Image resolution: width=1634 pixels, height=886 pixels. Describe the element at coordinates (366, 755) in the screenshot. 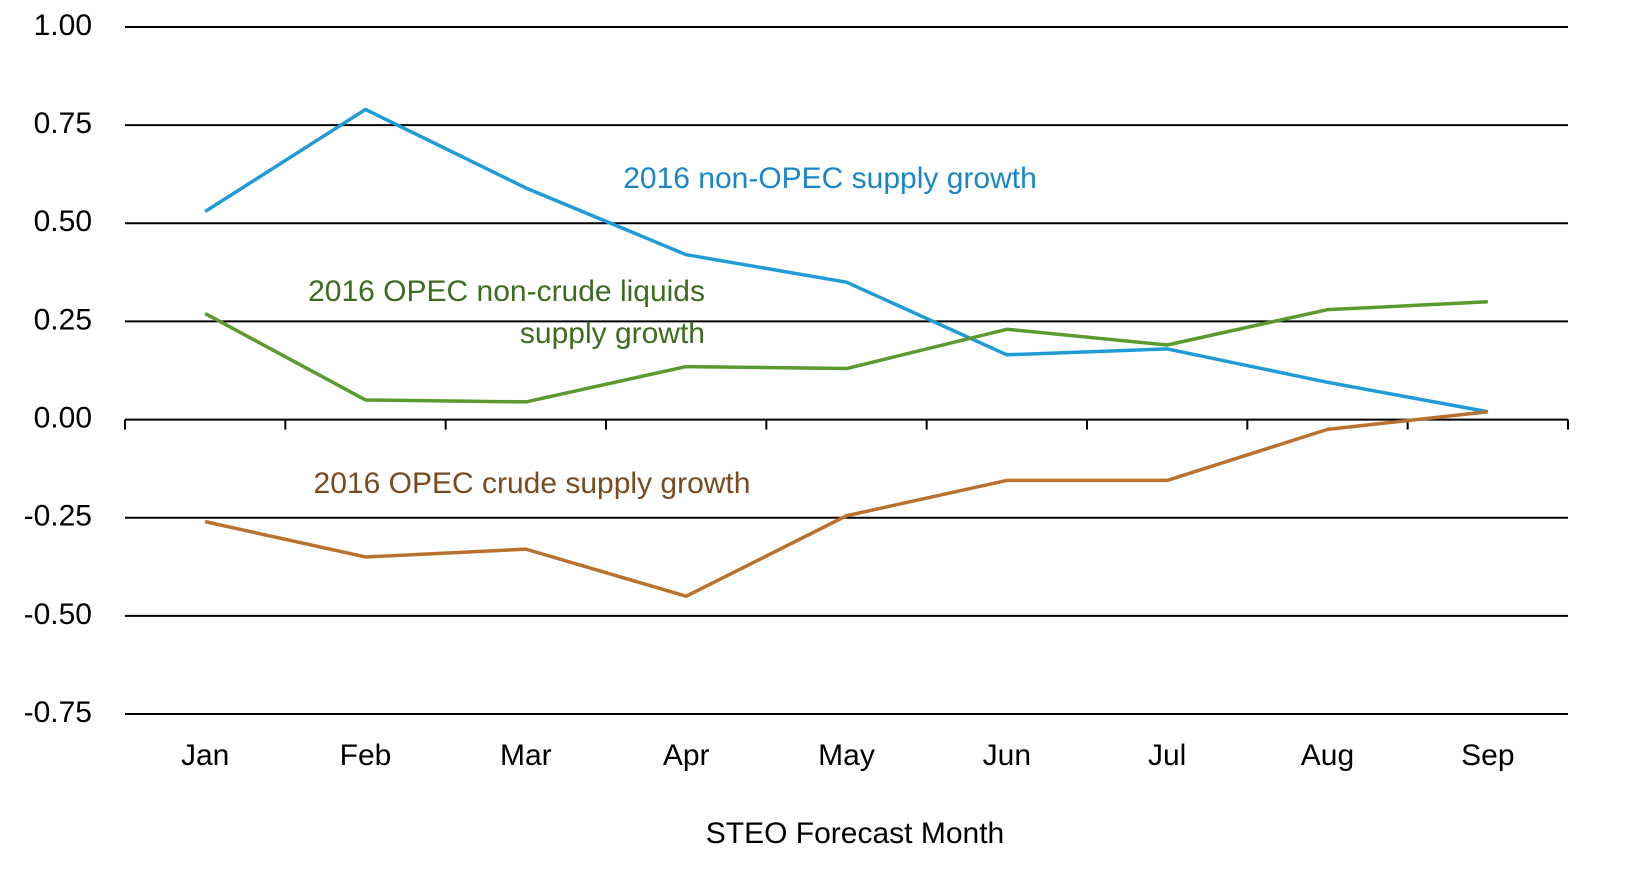

I see `x-tick-label: Feb` at that location.